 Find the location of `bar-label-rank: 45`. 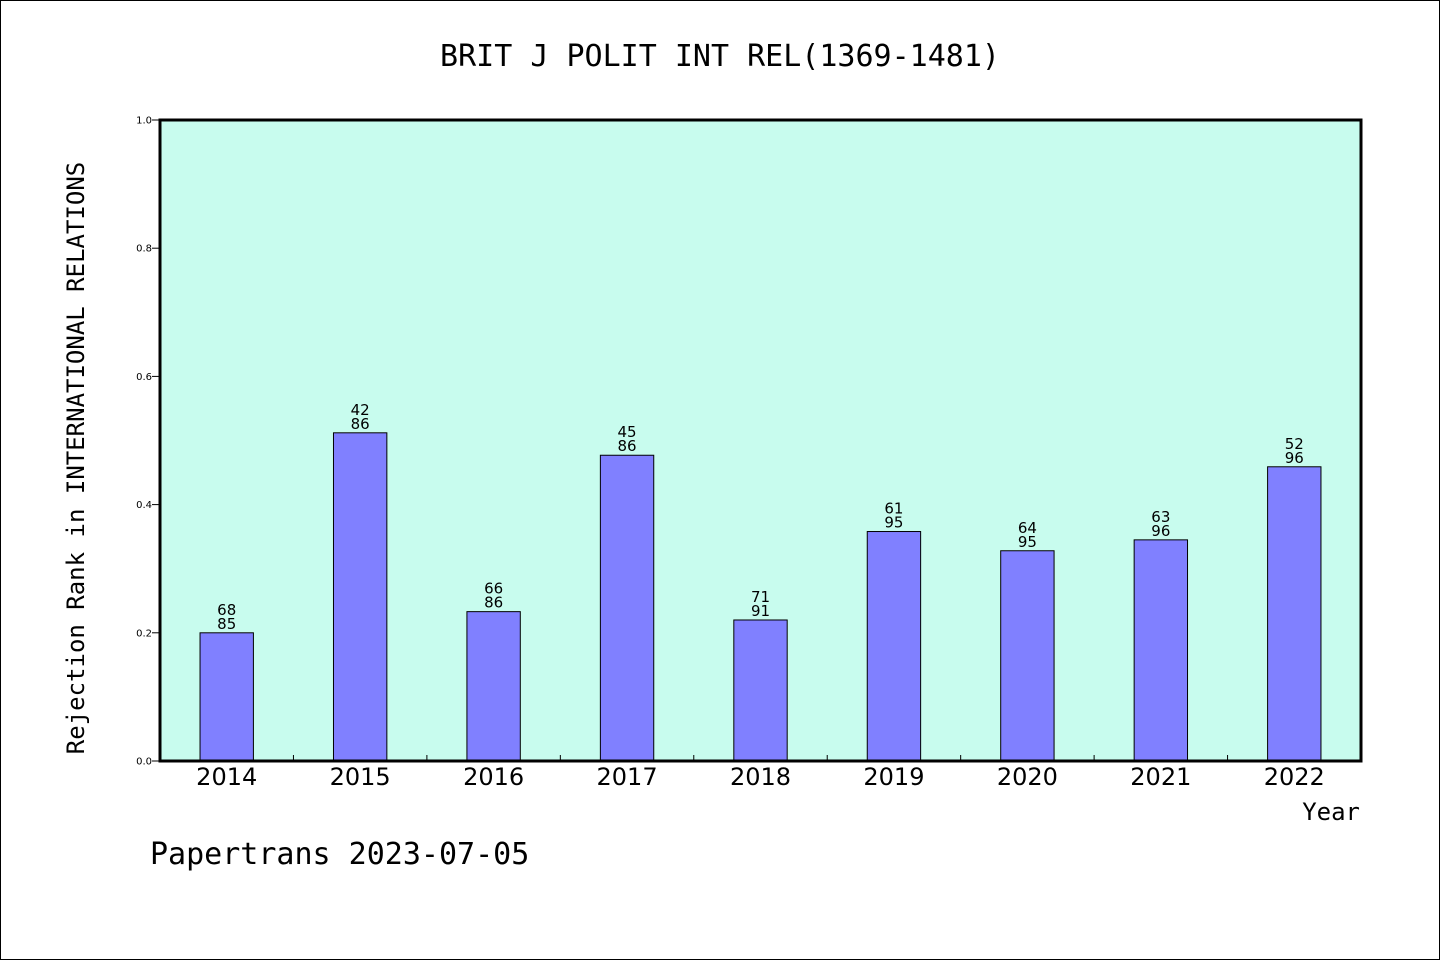

bar-label-rank: 45 is located at coordinates (627, 432).